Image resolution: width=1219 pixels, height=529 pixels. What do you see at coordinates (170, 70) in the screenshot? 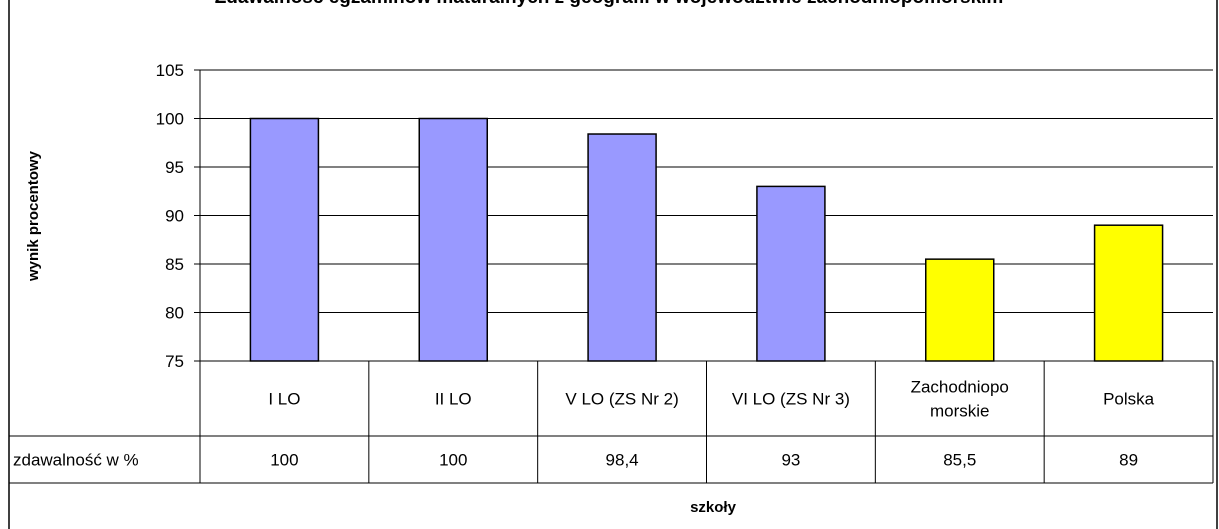
I see `y-tick-label: 105` at bounding box center [170, 70].